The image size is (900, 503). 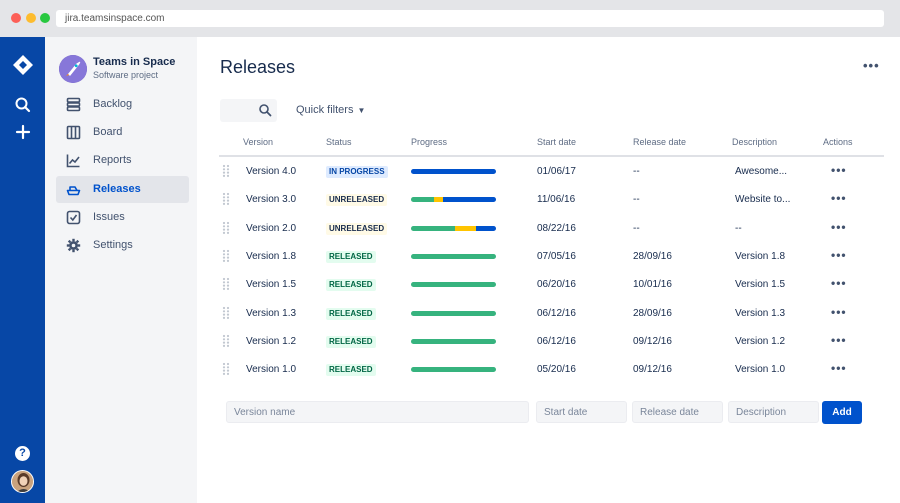 I want to click on search-input, so click(x=248, y=110).